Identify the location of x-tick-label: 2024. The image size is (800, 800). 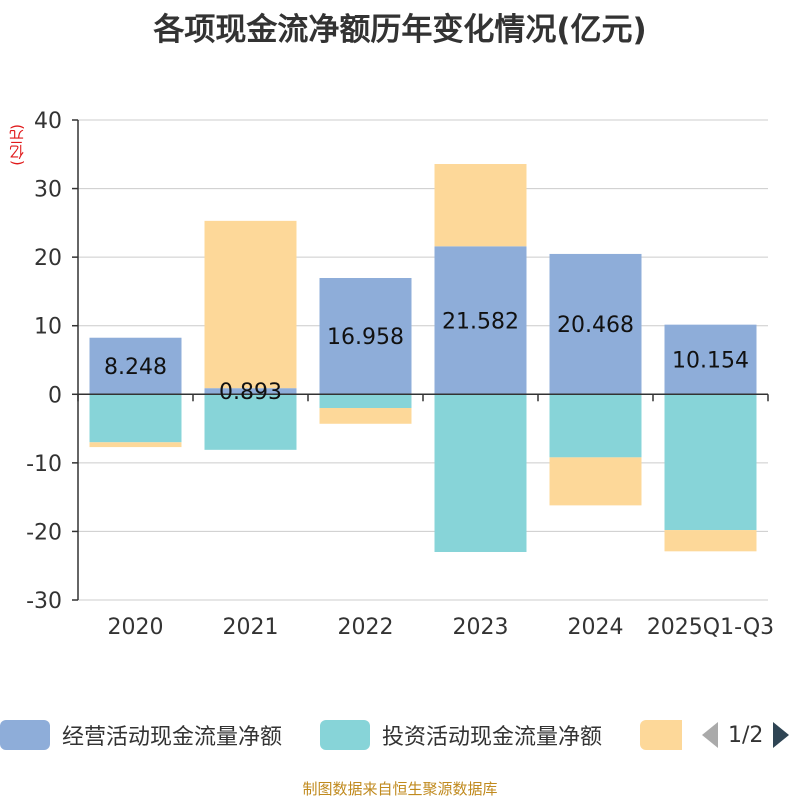
(596, 627).